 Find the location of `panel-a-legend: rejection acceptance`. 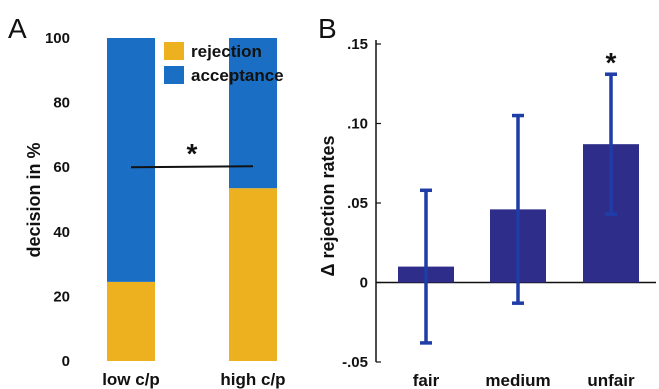

panel-a-legend: rejection acceptance is located at coordinates (224, 63).